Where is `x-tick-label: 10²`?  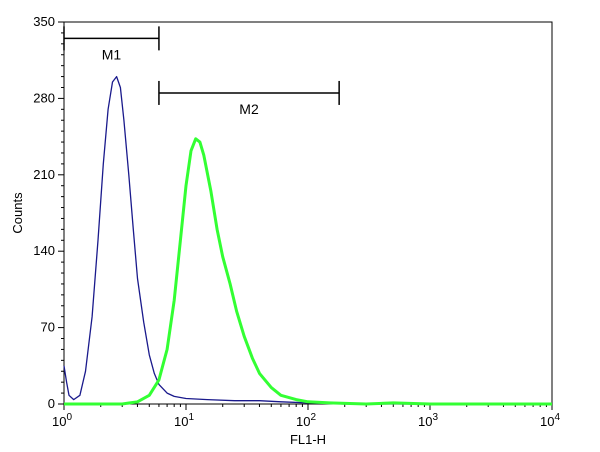 x-tick-label: 10² is located at coordinates (306, 420).